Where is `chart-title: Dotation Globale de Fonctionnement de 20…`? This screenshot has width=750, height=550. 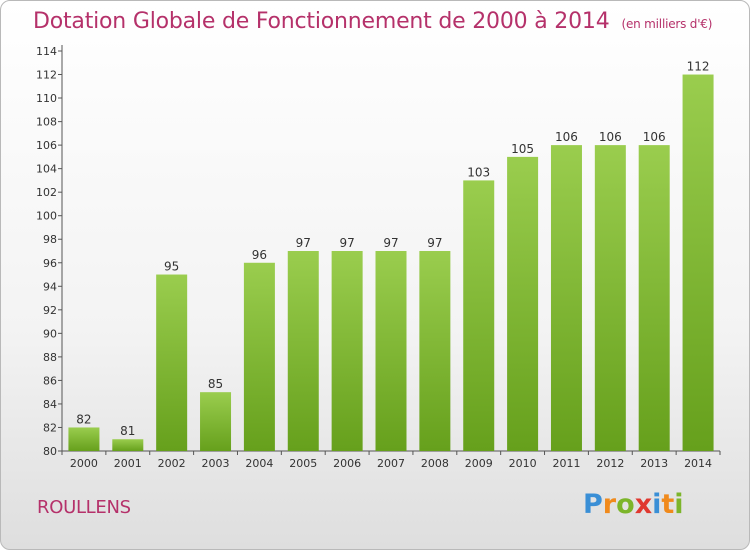 chart-title: Dotation Globale de Fonctionnement de 20… is located at coordinates (372, 21).